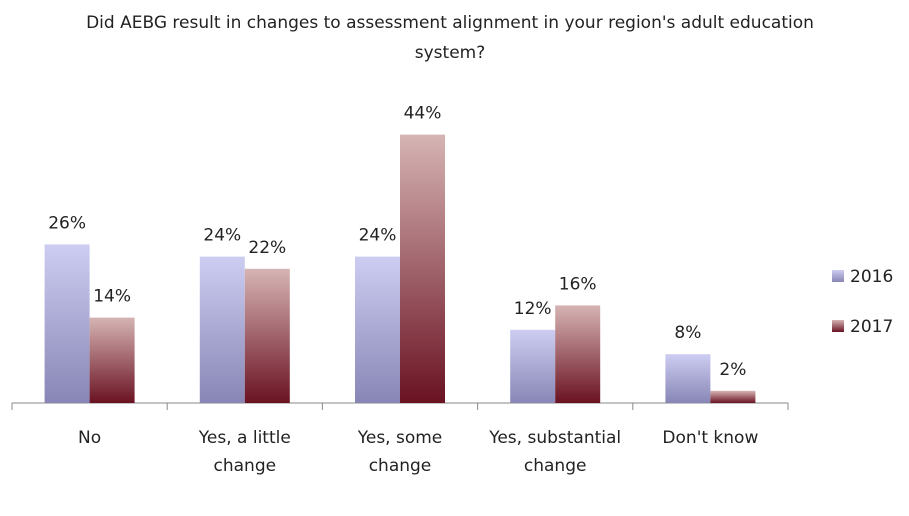 This screenshot has height=516, width=909. Describe the element at coordinates (578, 284) in the screenshot. I see `data-label: 16%` at that location.